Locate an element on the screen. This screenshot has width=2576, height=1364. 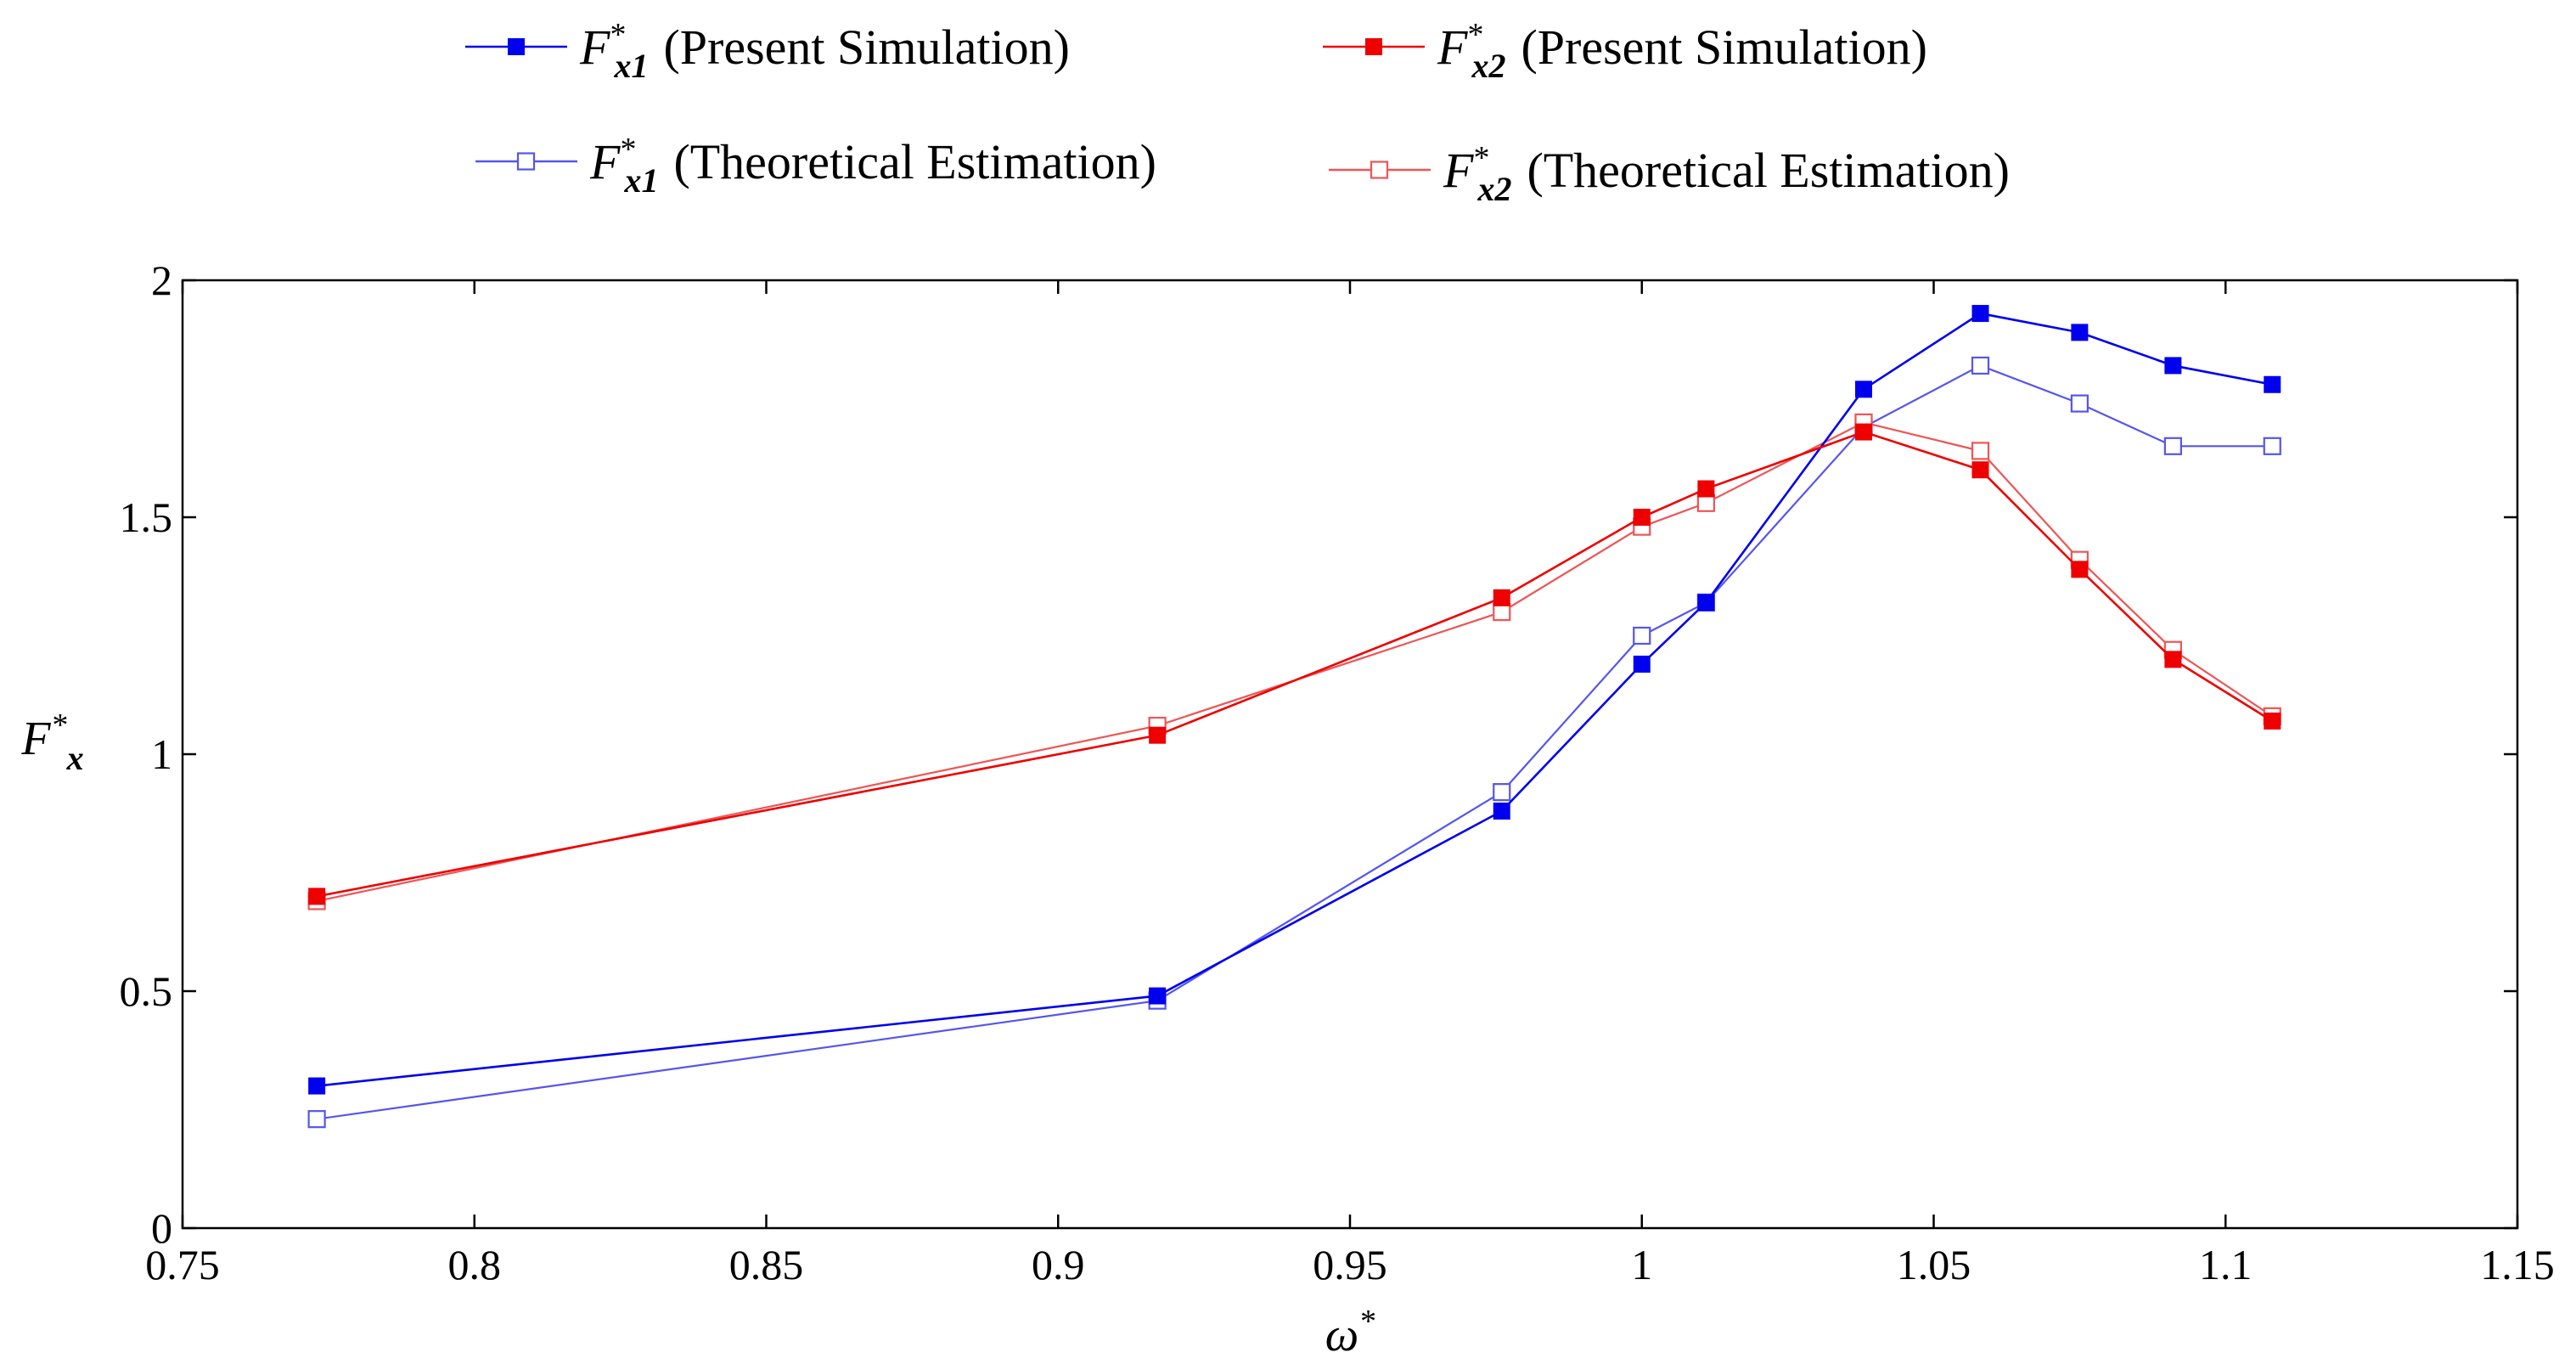
y-tick-label: 1.5 is located at coordinates (146, 517).